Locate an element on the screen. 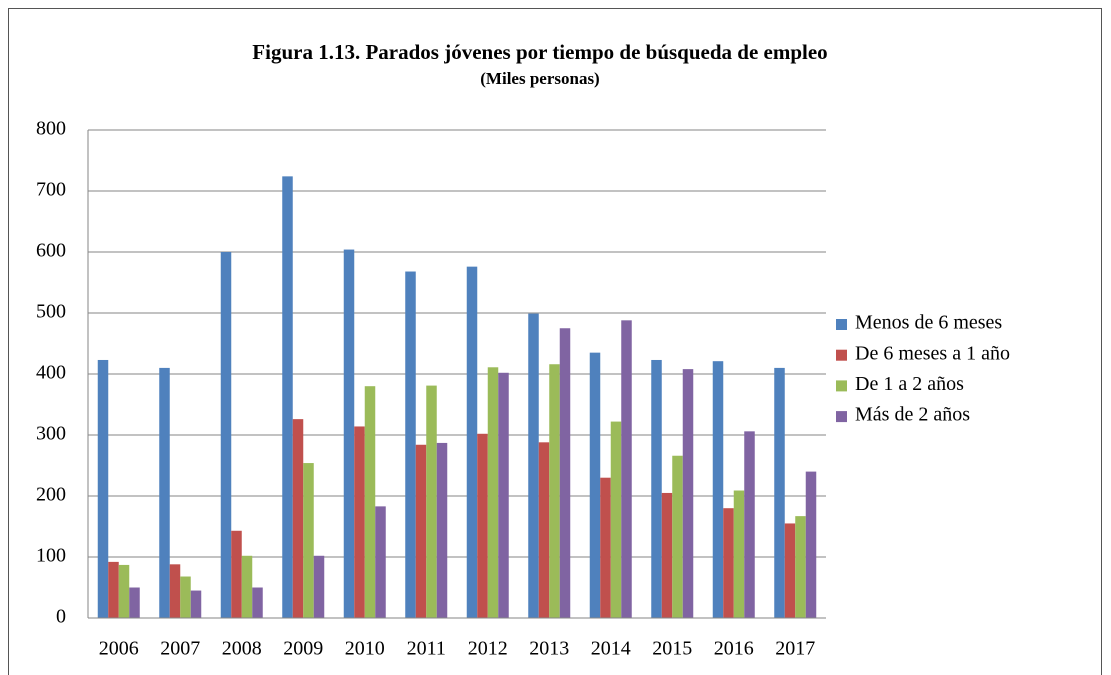 This screenshot has width=1111, height=675. legend-label: Más de 2 años is located at coordinates (912, 415).